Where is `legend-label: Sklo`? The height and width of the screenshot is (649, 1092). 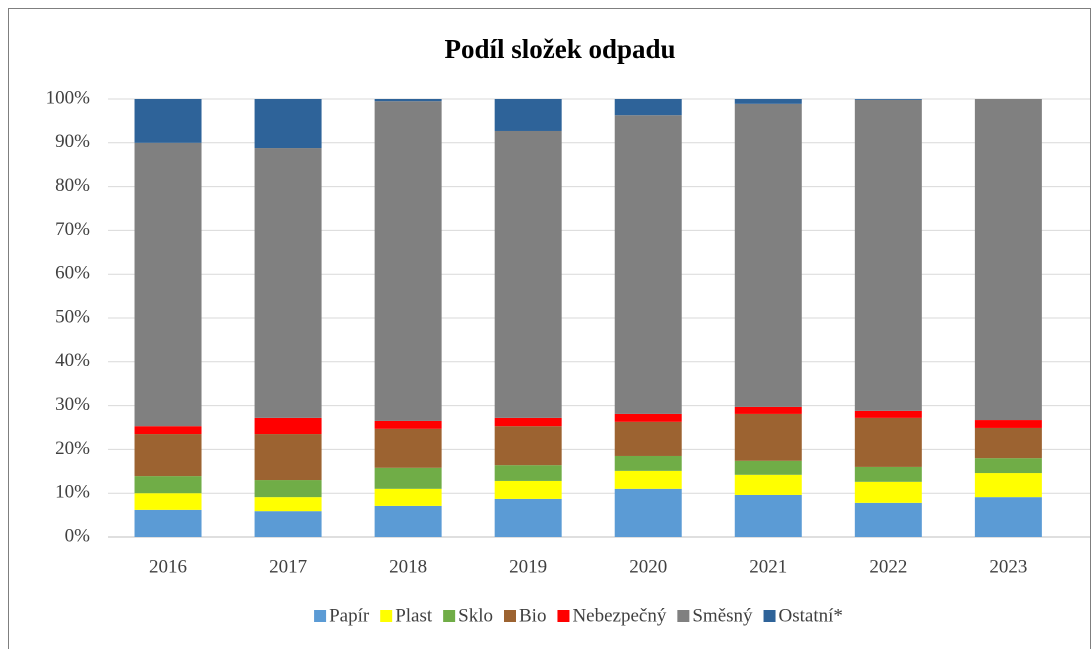
legend-label: Sklo is located at coordinates (475, 615).